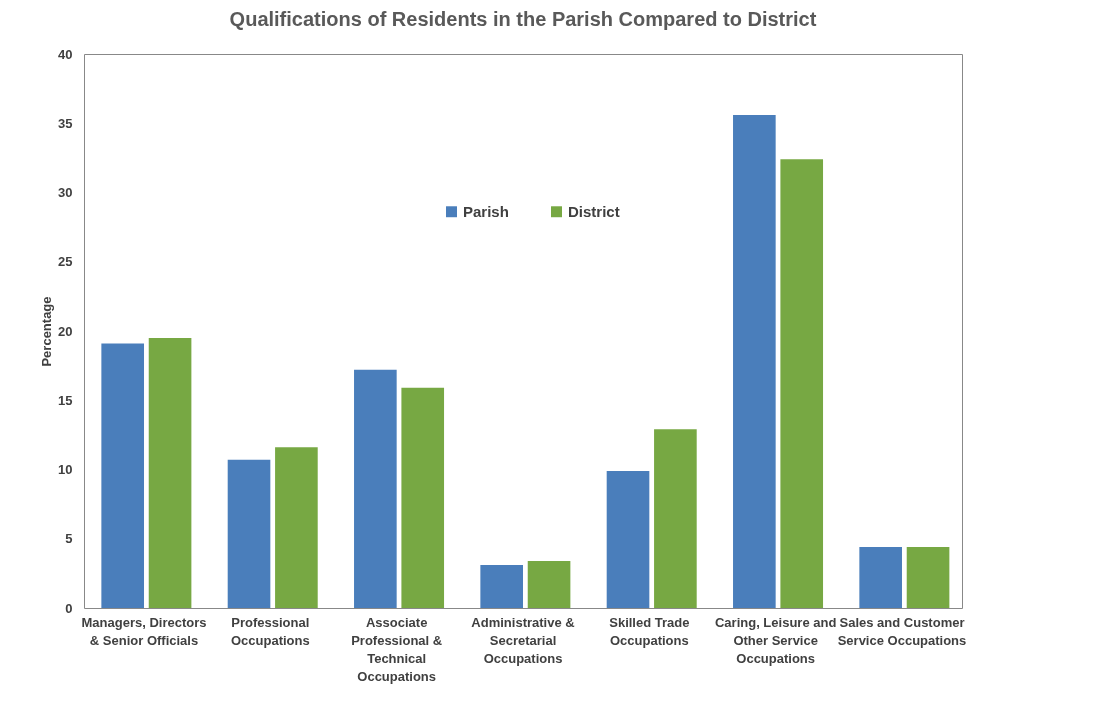 This screenshot has height=716, width=1094. I want to click on x-tick-label: Associate Professional & Technical Occupations, so click(397, 649).